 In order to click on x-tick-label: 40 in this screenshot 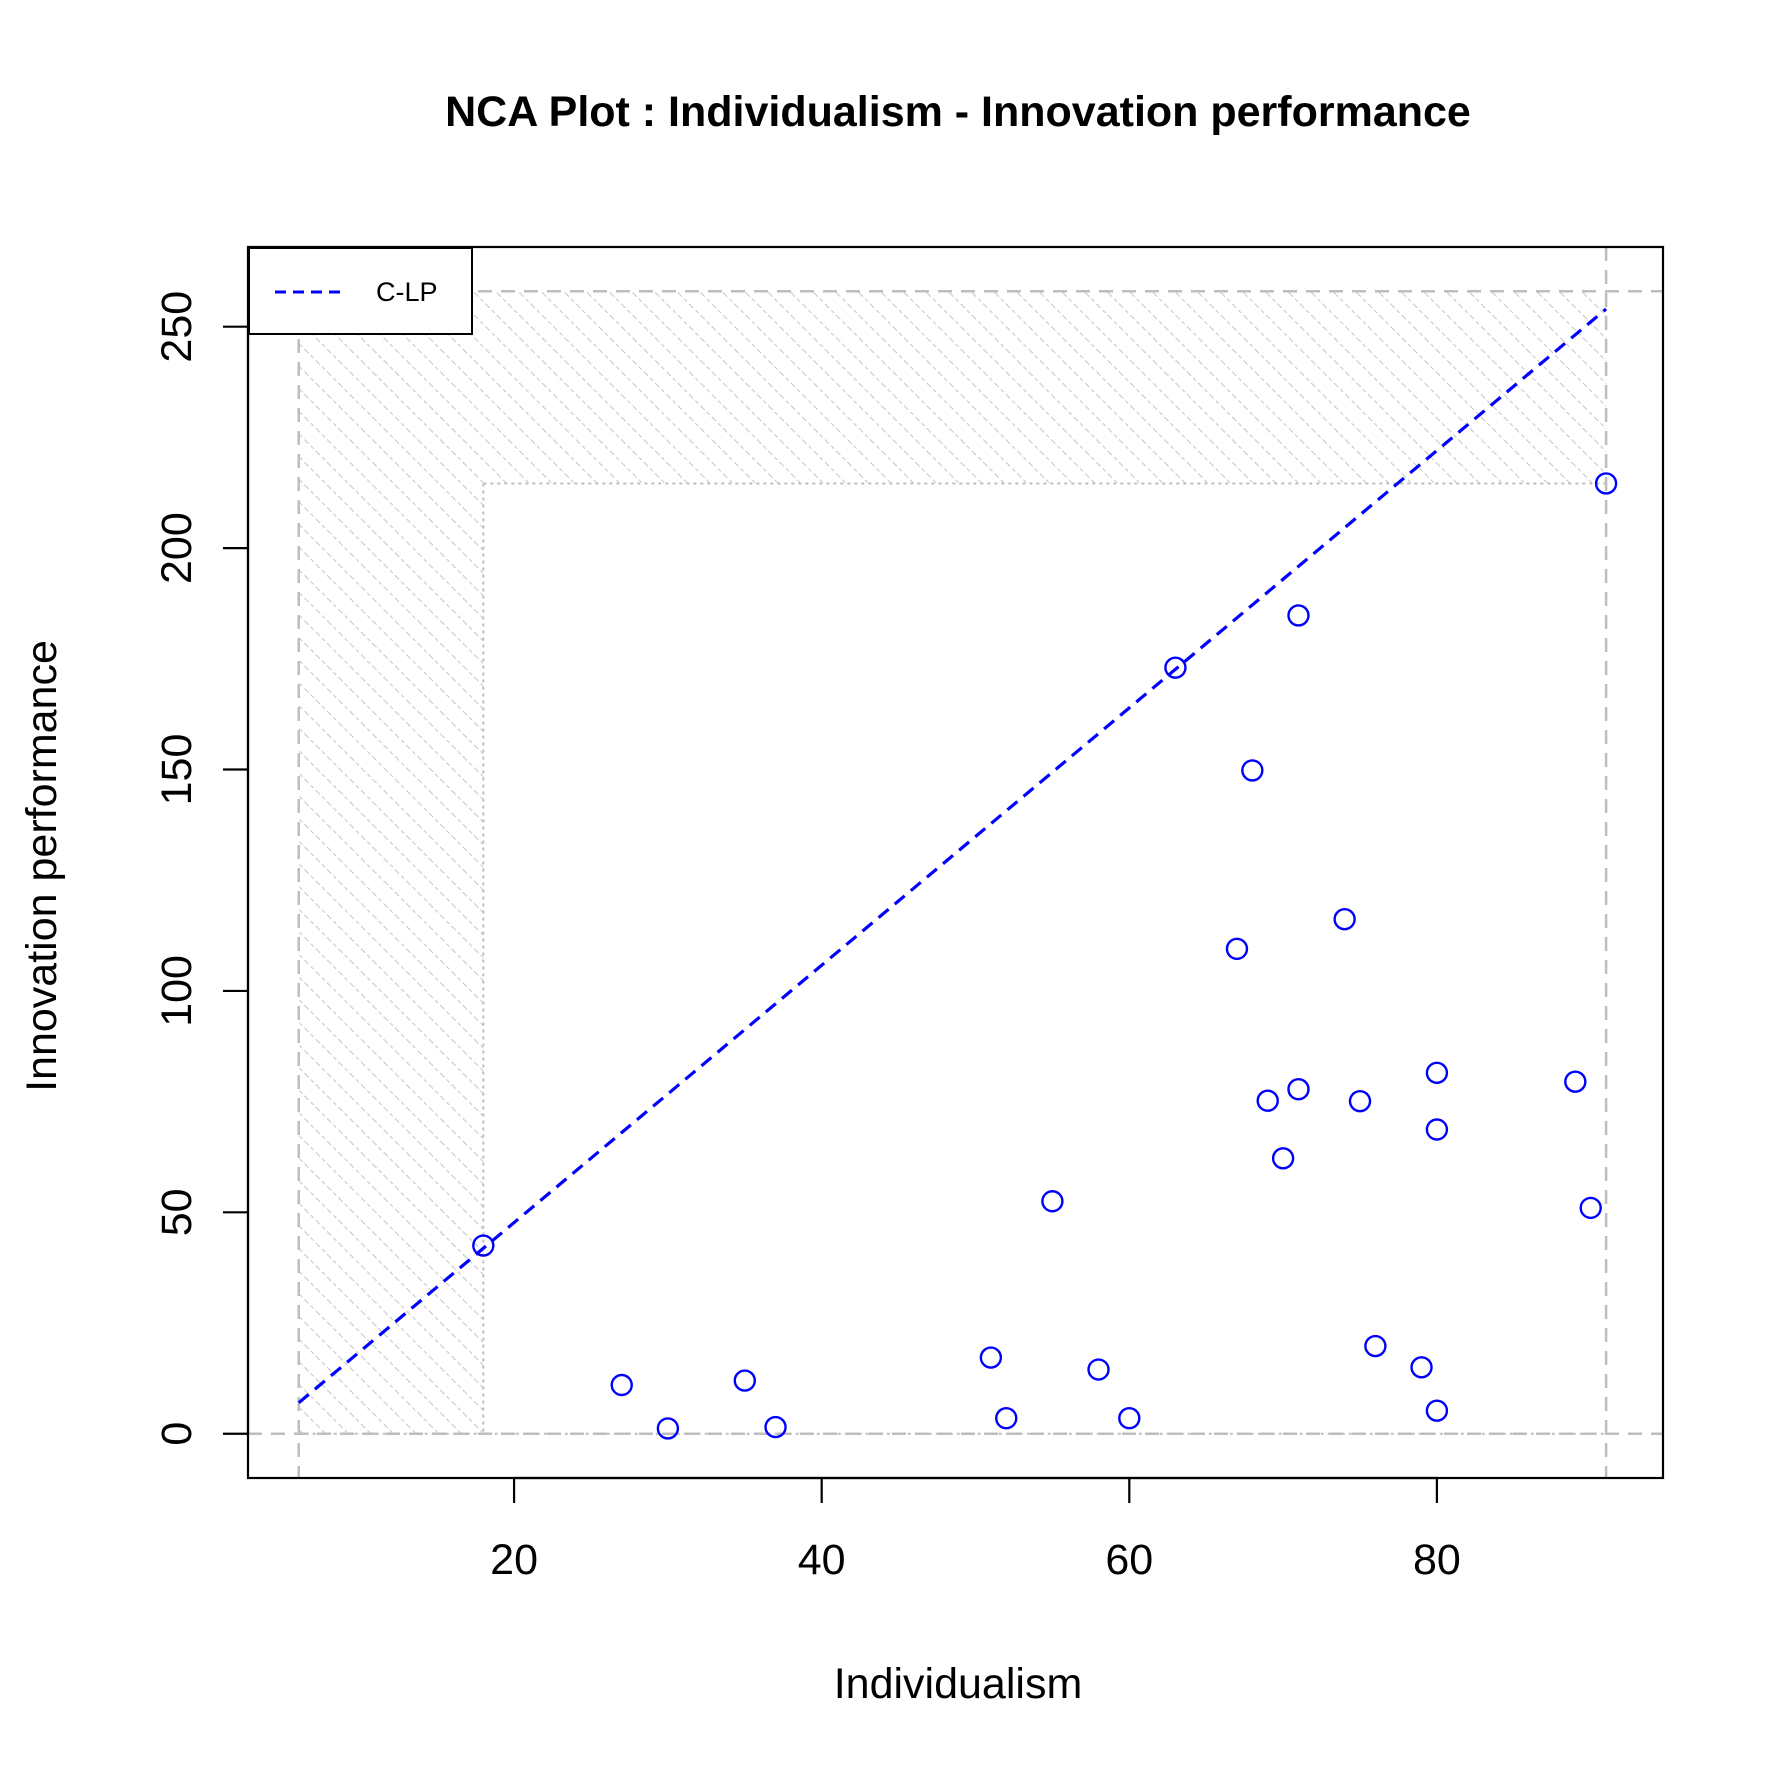, I will do `click(822, 1560)`.